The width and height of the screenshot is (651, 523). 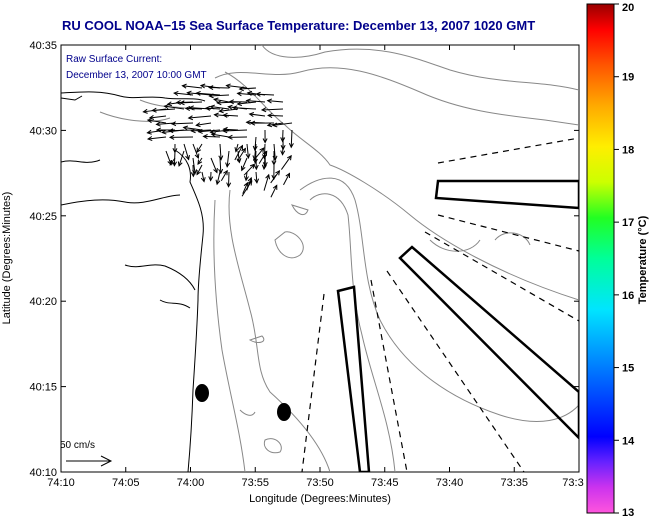 What do you see at coordinates (43, 46) in the screenshot?
I see `y-tick-label: 40:35` at bounding box center [43, 46].